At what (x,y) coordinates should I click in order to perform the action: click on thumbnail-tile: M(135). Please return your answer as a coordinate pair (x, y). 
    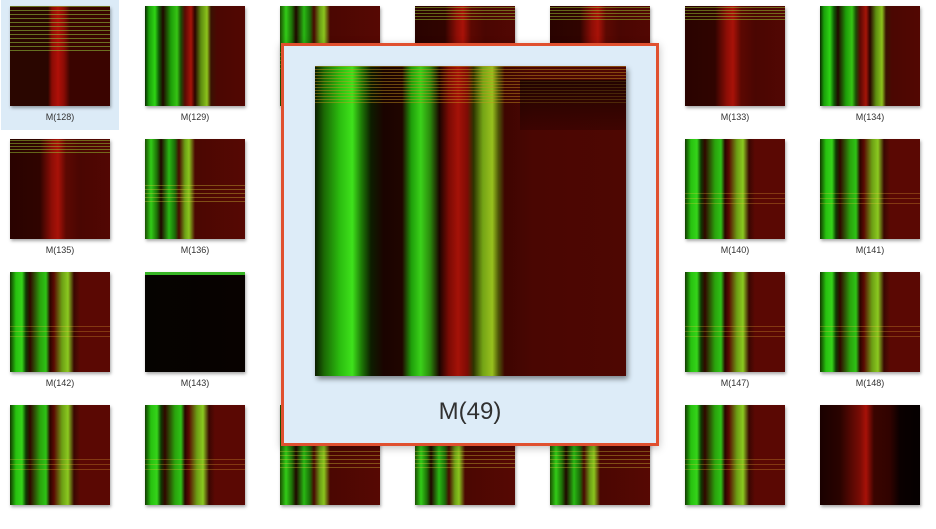
    Looking at the image, I should click on (60, 198).